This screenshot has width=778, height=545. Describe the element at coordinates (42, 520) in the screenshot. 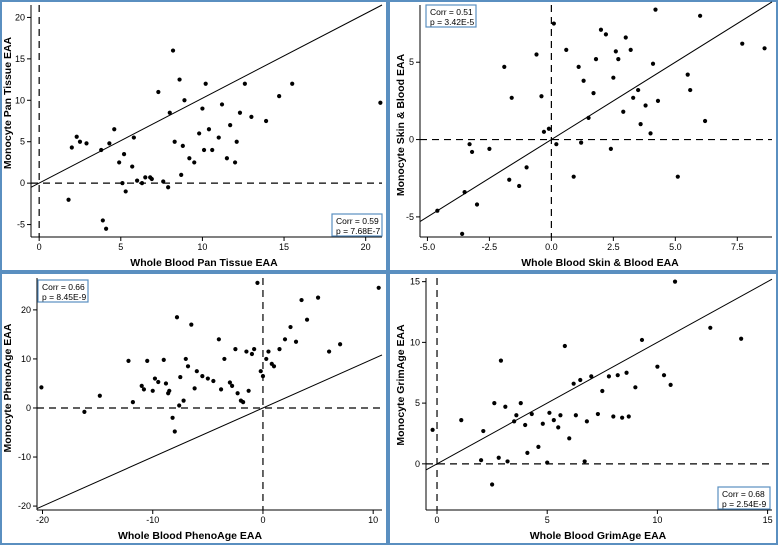

I see `x-tick-label: -20` at that location.